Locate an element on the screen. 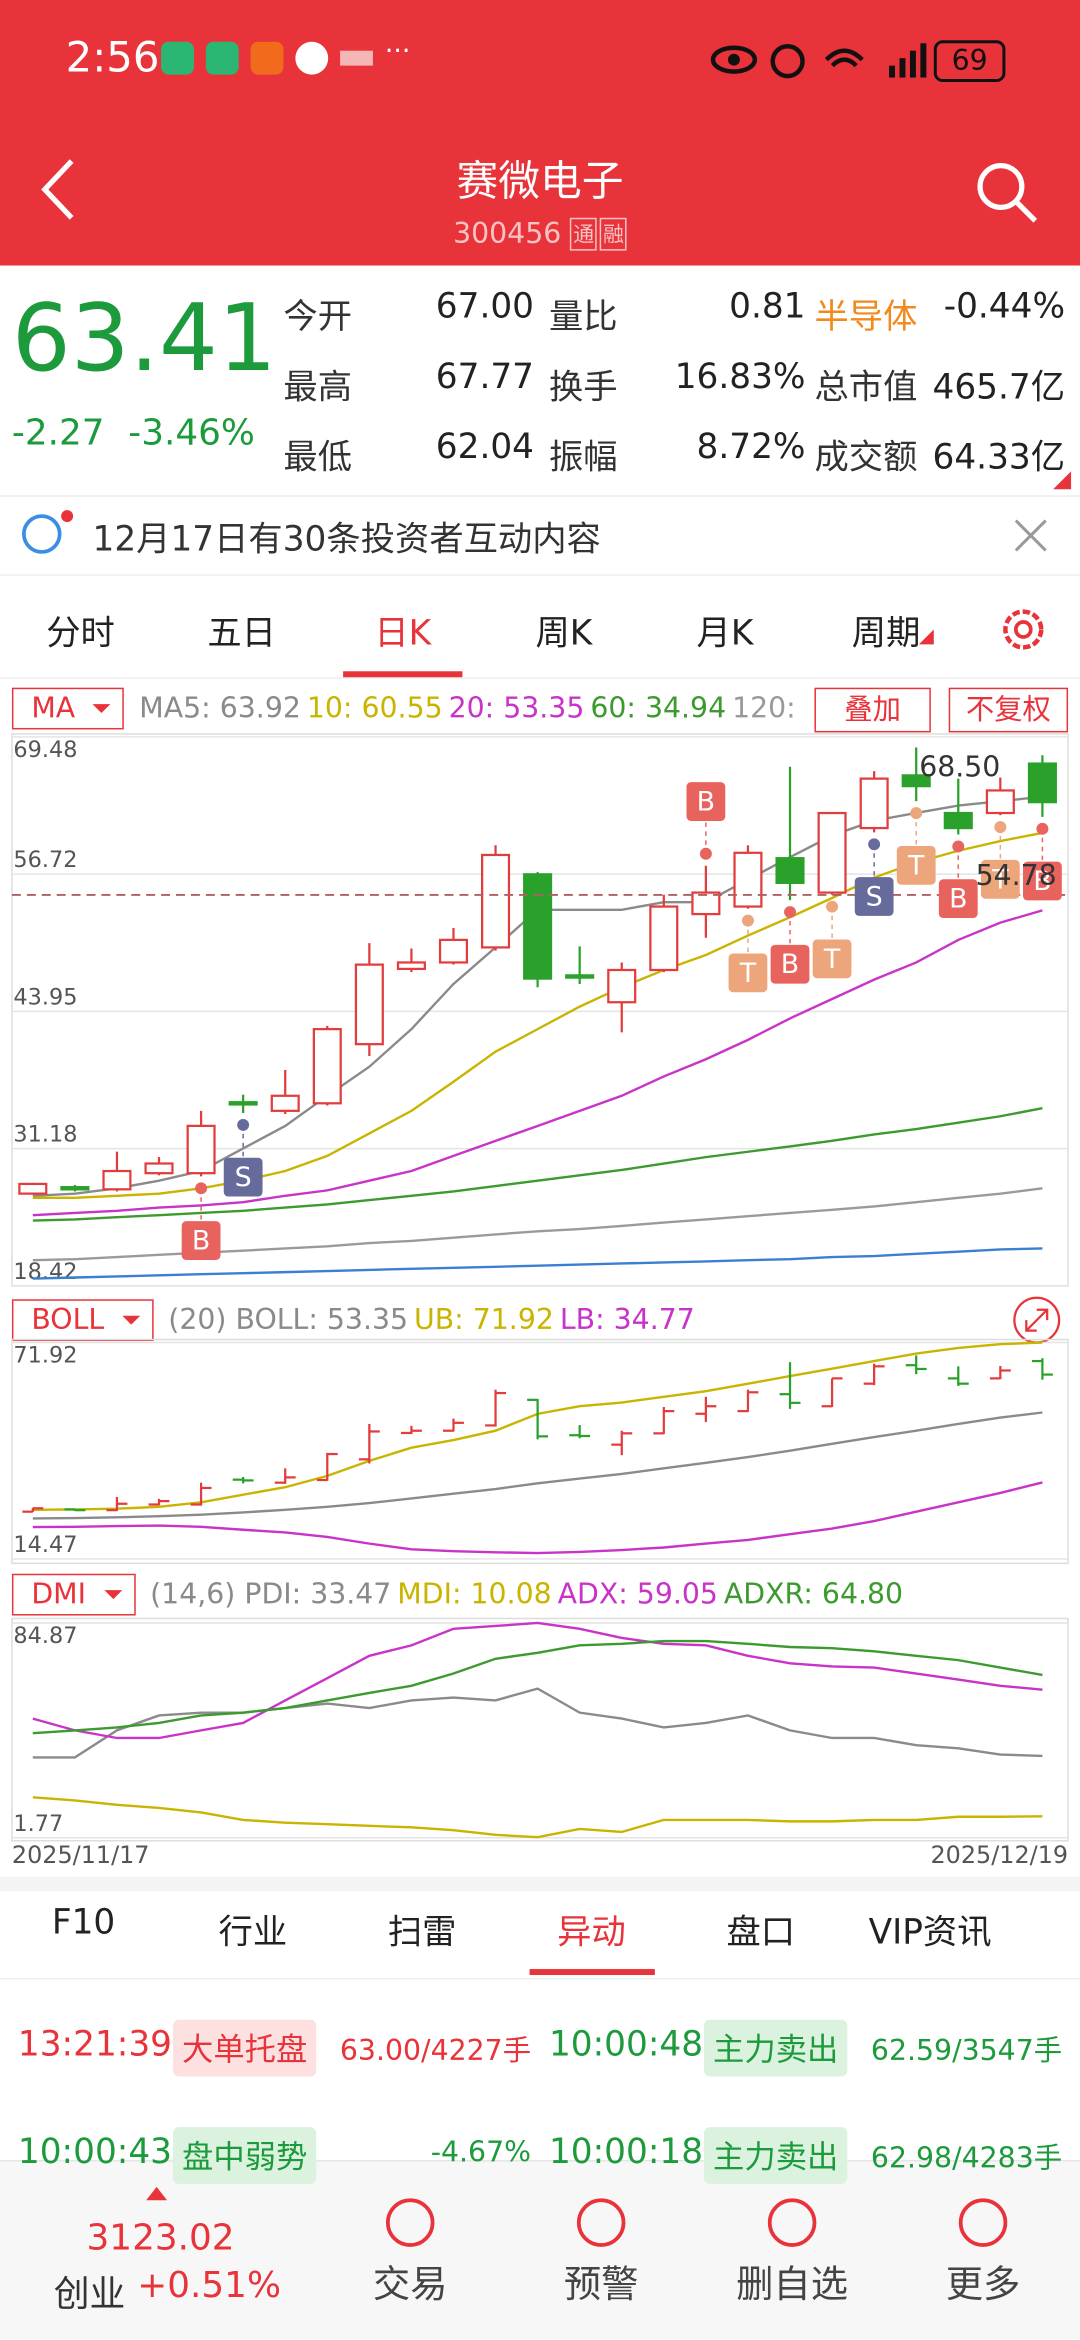 The width and height of the screenshot is (1080, 2340). y-tick-label: 56.72 is located at coordinates (45, 860).